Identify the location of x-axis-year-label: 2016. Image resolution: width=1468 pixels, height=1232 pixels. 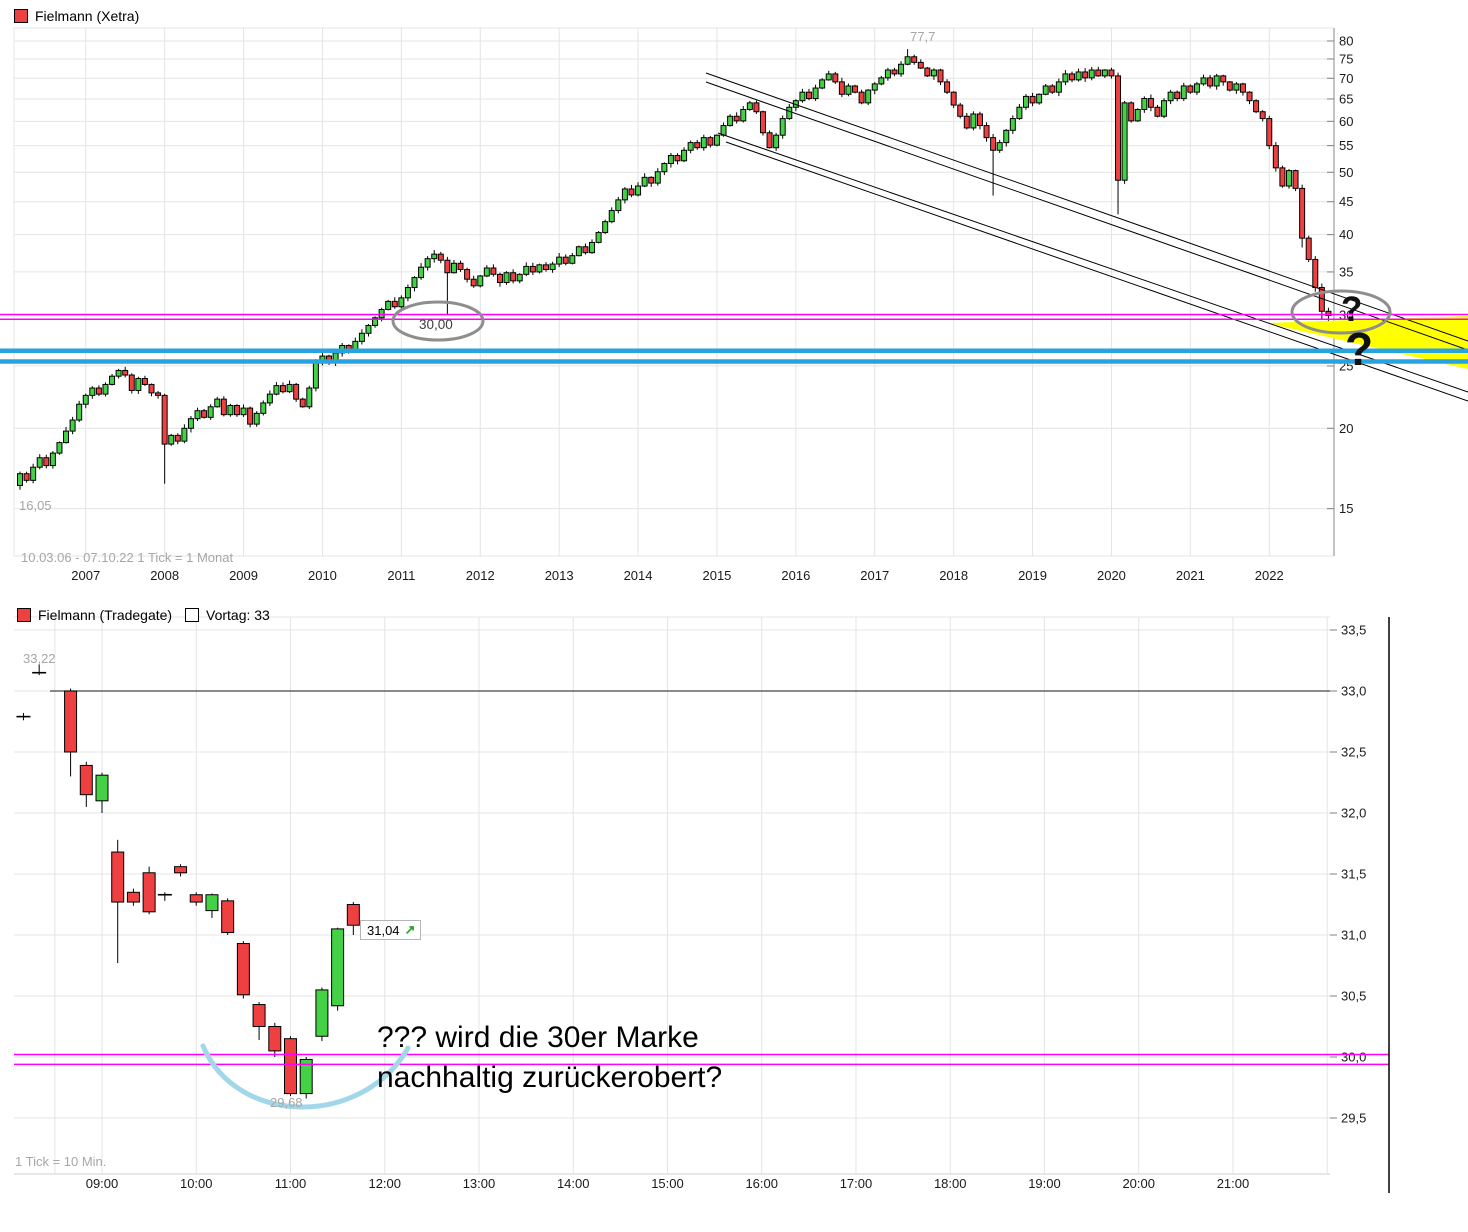
(795, 575).